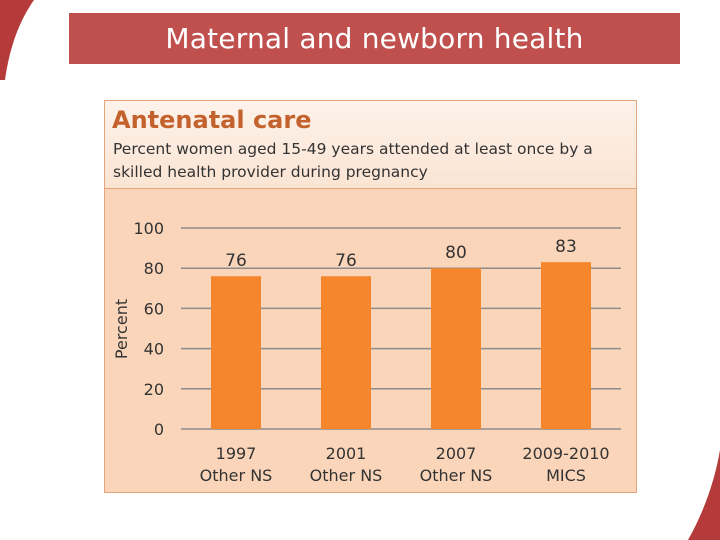 Image resolution: width=720 pixels, height=540 pixels. I want to click on slide-title: Maternal and newborn health, so click(374, 38).